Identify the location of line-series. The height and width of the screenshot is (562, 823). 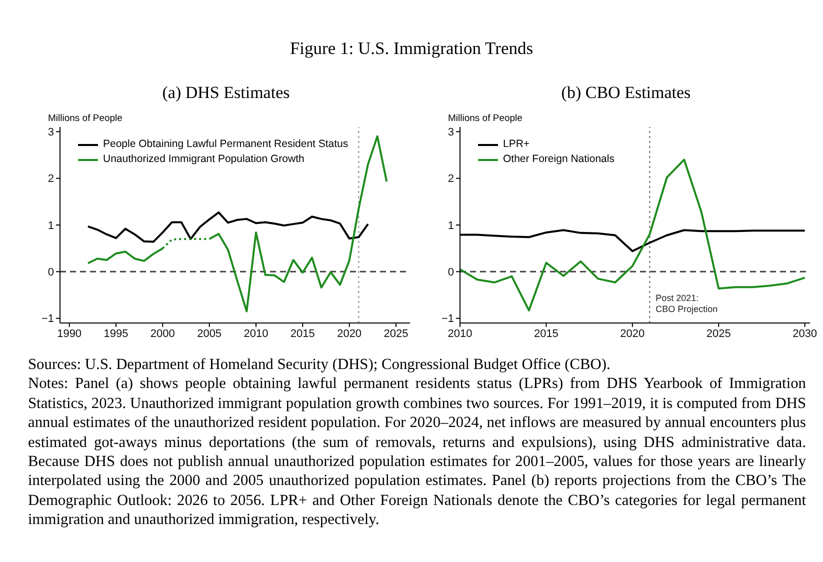
(228, 227).